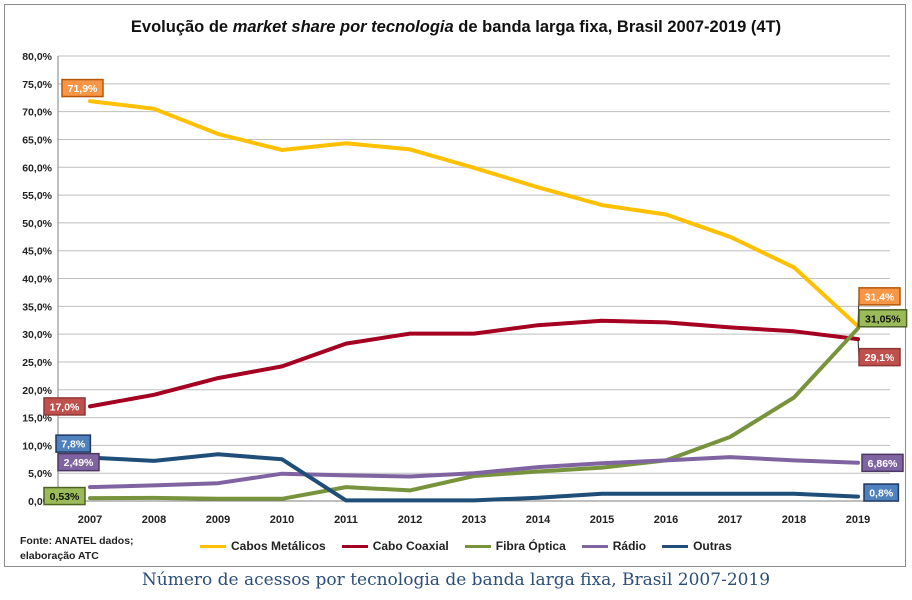  I want to click on legend-item: Outras, so click(697, 546).